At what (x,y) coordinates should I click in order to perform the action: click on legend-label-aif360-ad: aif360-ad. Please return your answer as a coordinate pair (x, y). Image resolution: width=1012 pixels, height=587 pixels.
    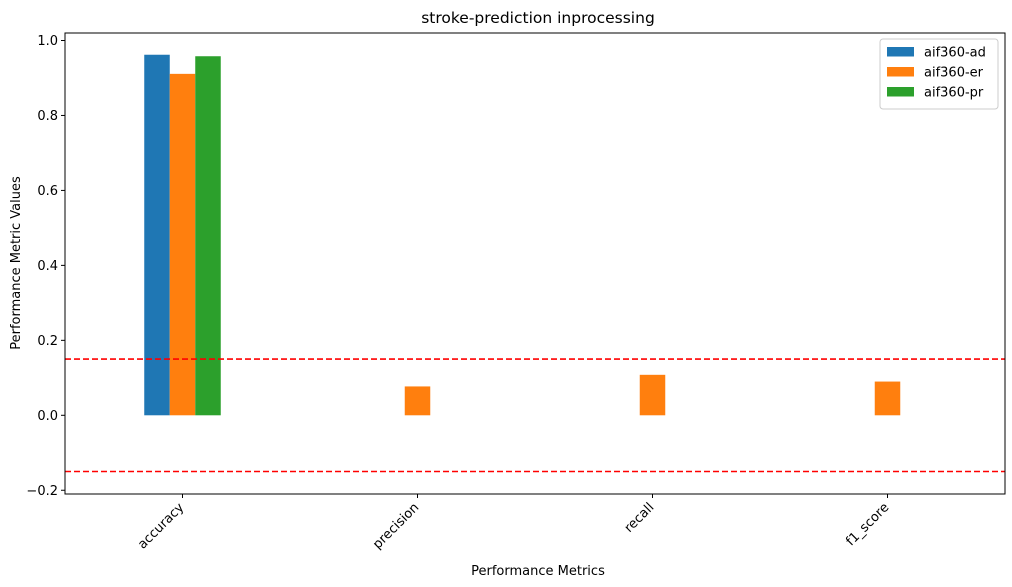
    Looking at the image, I should click on (955, 53).